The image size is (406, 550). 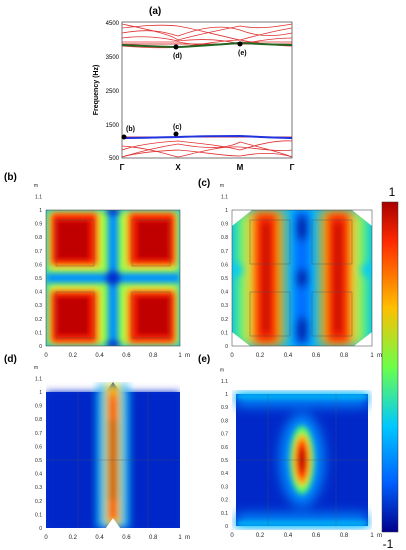 What do you see at coordinates (113, 272) in the screenshot?
I see `mode-shape-b` at bounding box center [113, 272].